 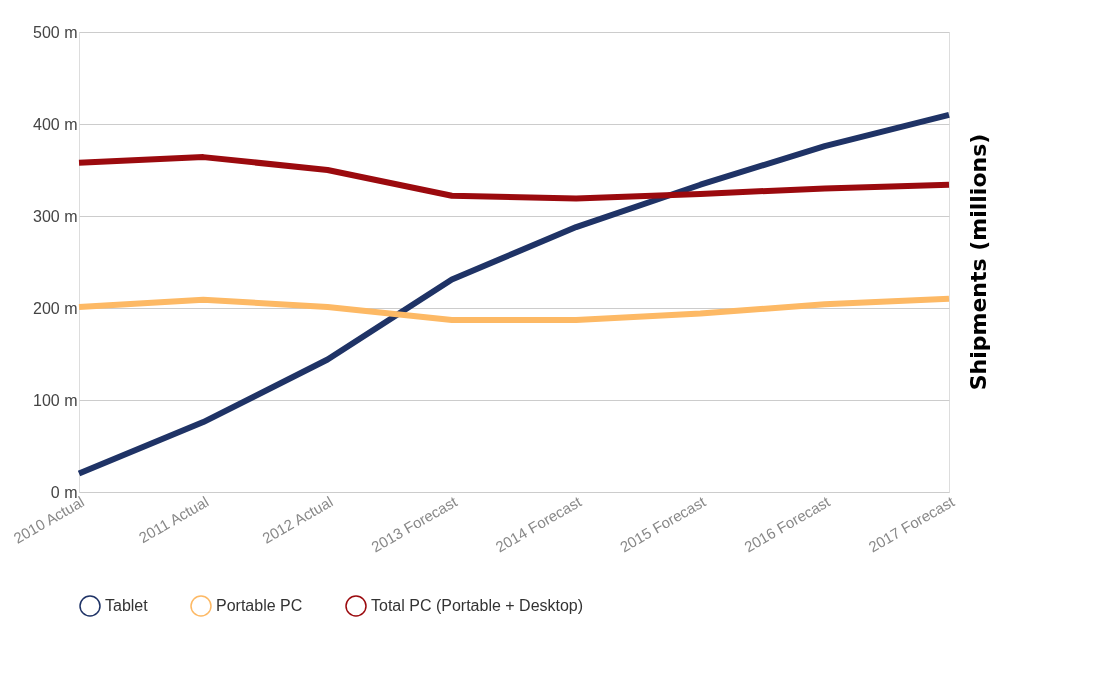 What do you see at coordinates (978, 262) in the screenshot?
I see `y2-axis-title: Shipments (millions)` at bounding box center [978, 262].